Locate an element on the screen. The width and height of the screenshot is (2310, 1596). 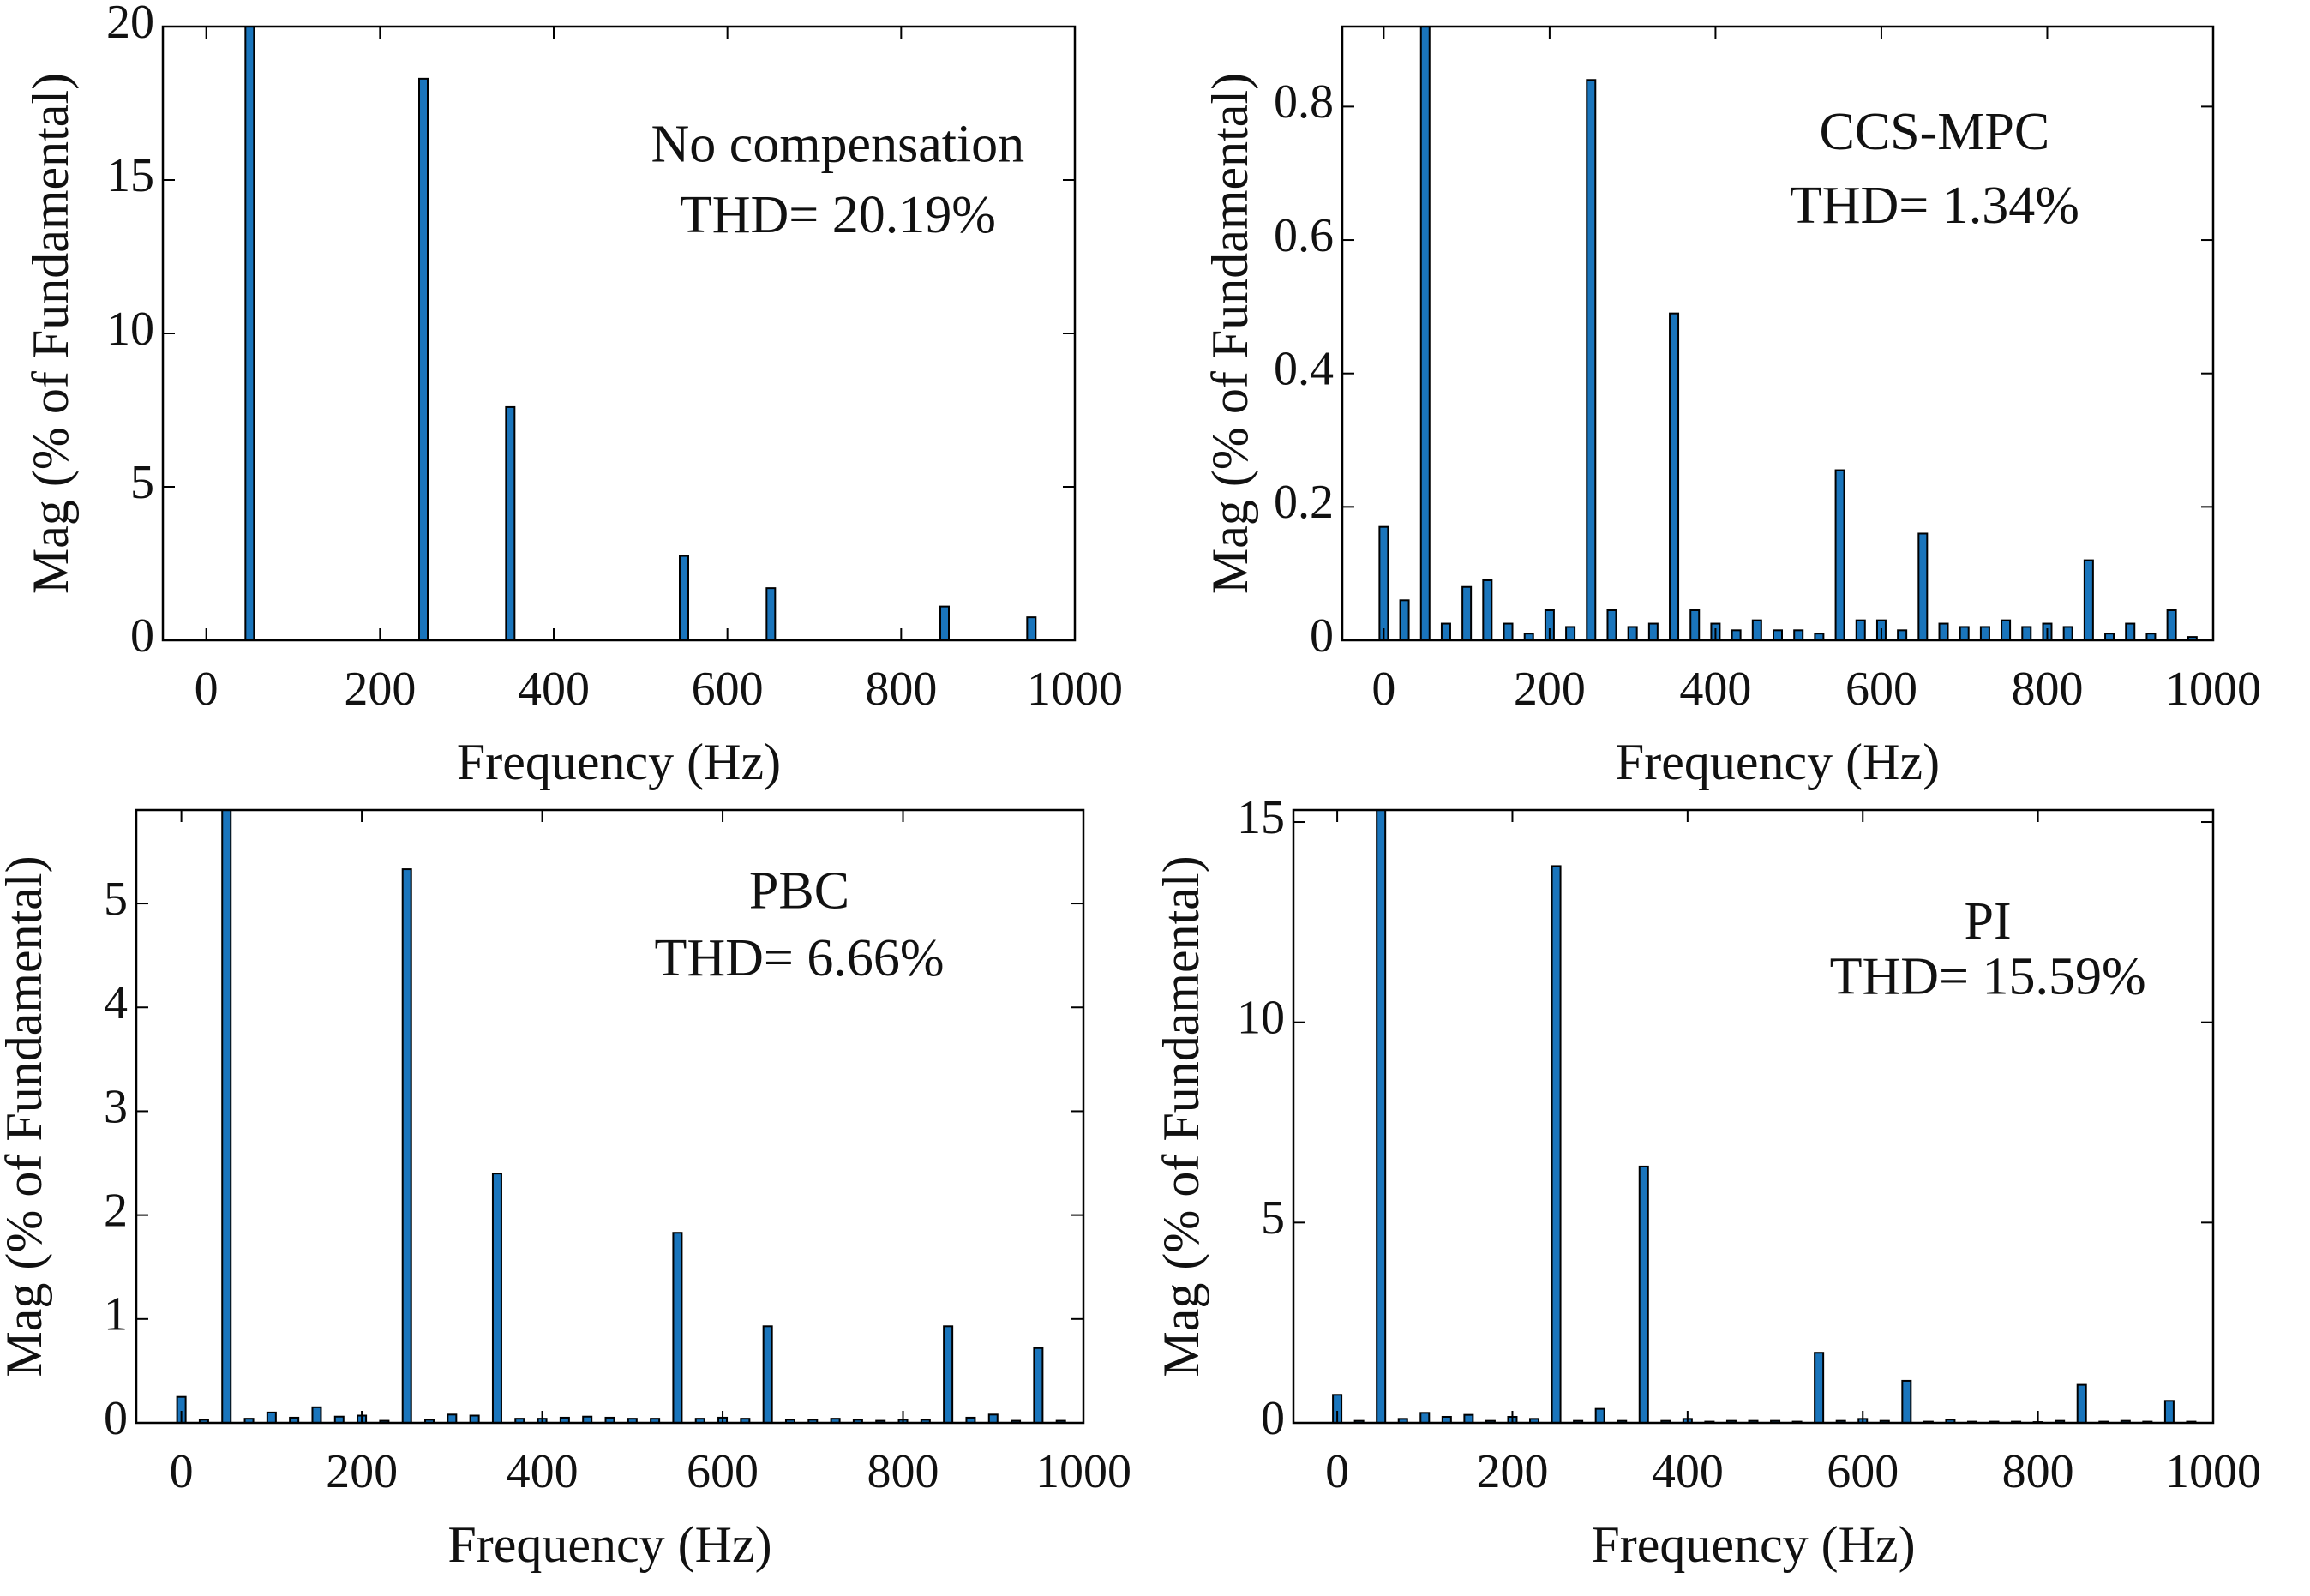
axes-frame is located at coordinates (1778, 333).